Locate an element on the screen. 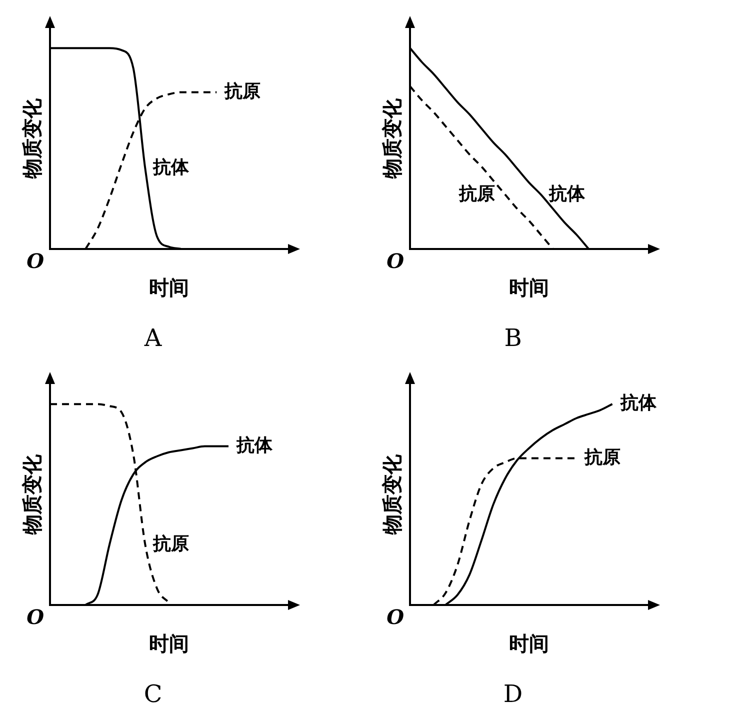 The height and width of the screenshot is (726, 736). text: D is located at coordinates (513, 694).